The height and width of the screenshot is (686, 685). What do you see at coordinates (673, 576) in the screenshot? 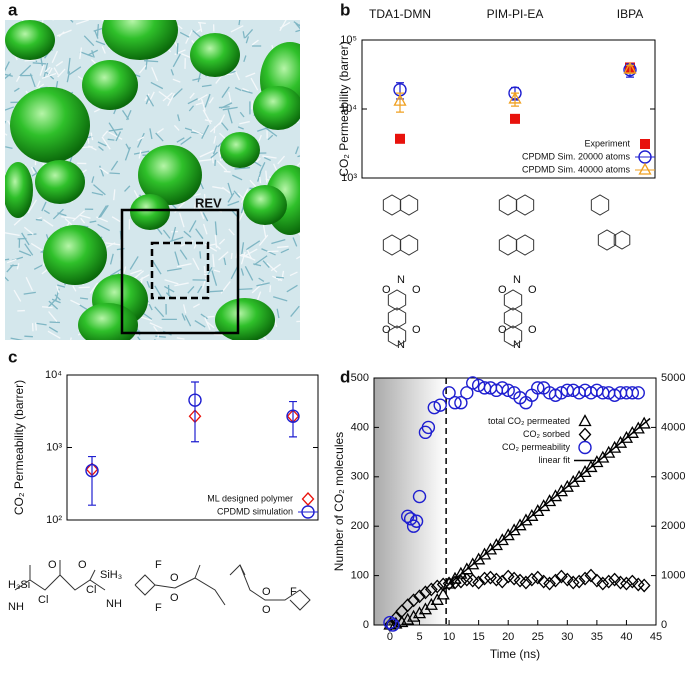
I see `y2-tick-label: 1000` at bounding box center [673, 576].